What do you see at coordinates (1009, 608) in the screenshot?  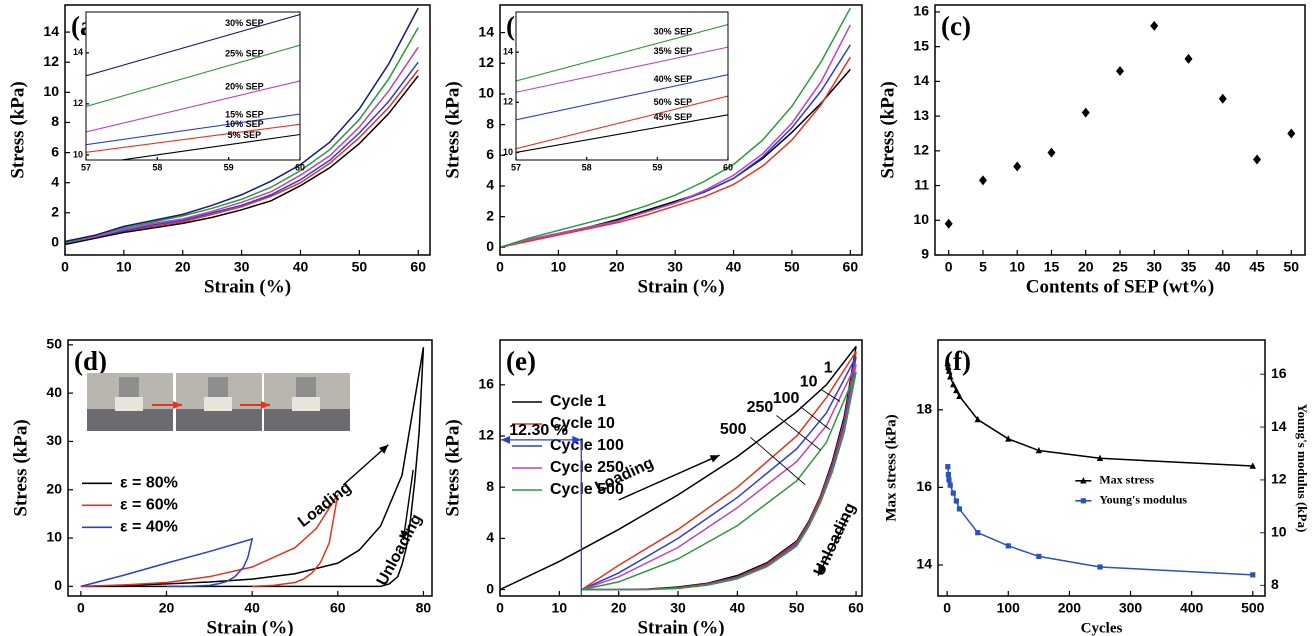 I see `x-tick-label: 100` at bounding box center [1009, 608].